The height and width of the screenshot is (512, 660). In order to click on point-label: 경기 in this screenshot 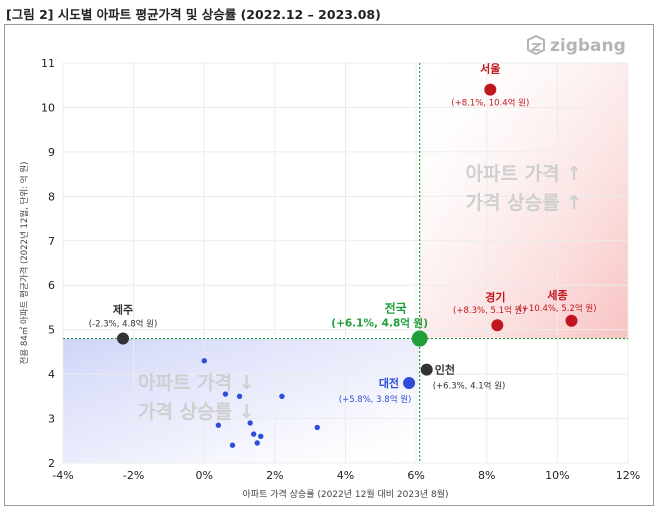, I will do `click(495, 297)`.